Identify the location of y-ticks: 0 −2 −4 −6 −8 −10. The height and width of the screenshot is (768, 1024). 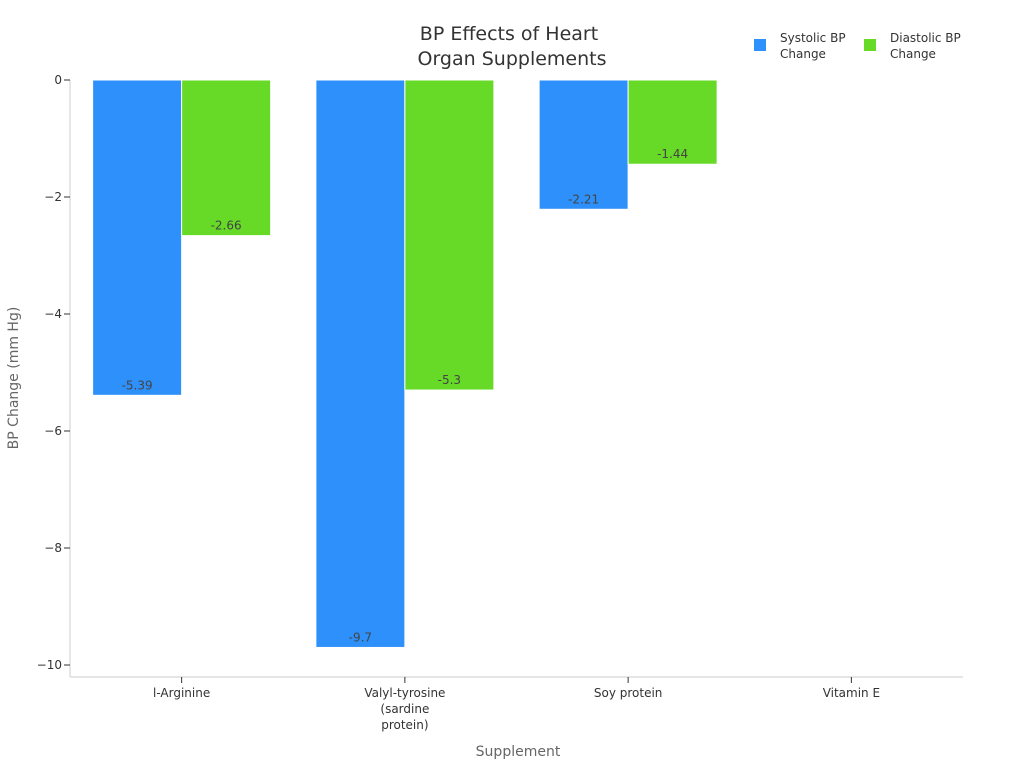
(53, 372).